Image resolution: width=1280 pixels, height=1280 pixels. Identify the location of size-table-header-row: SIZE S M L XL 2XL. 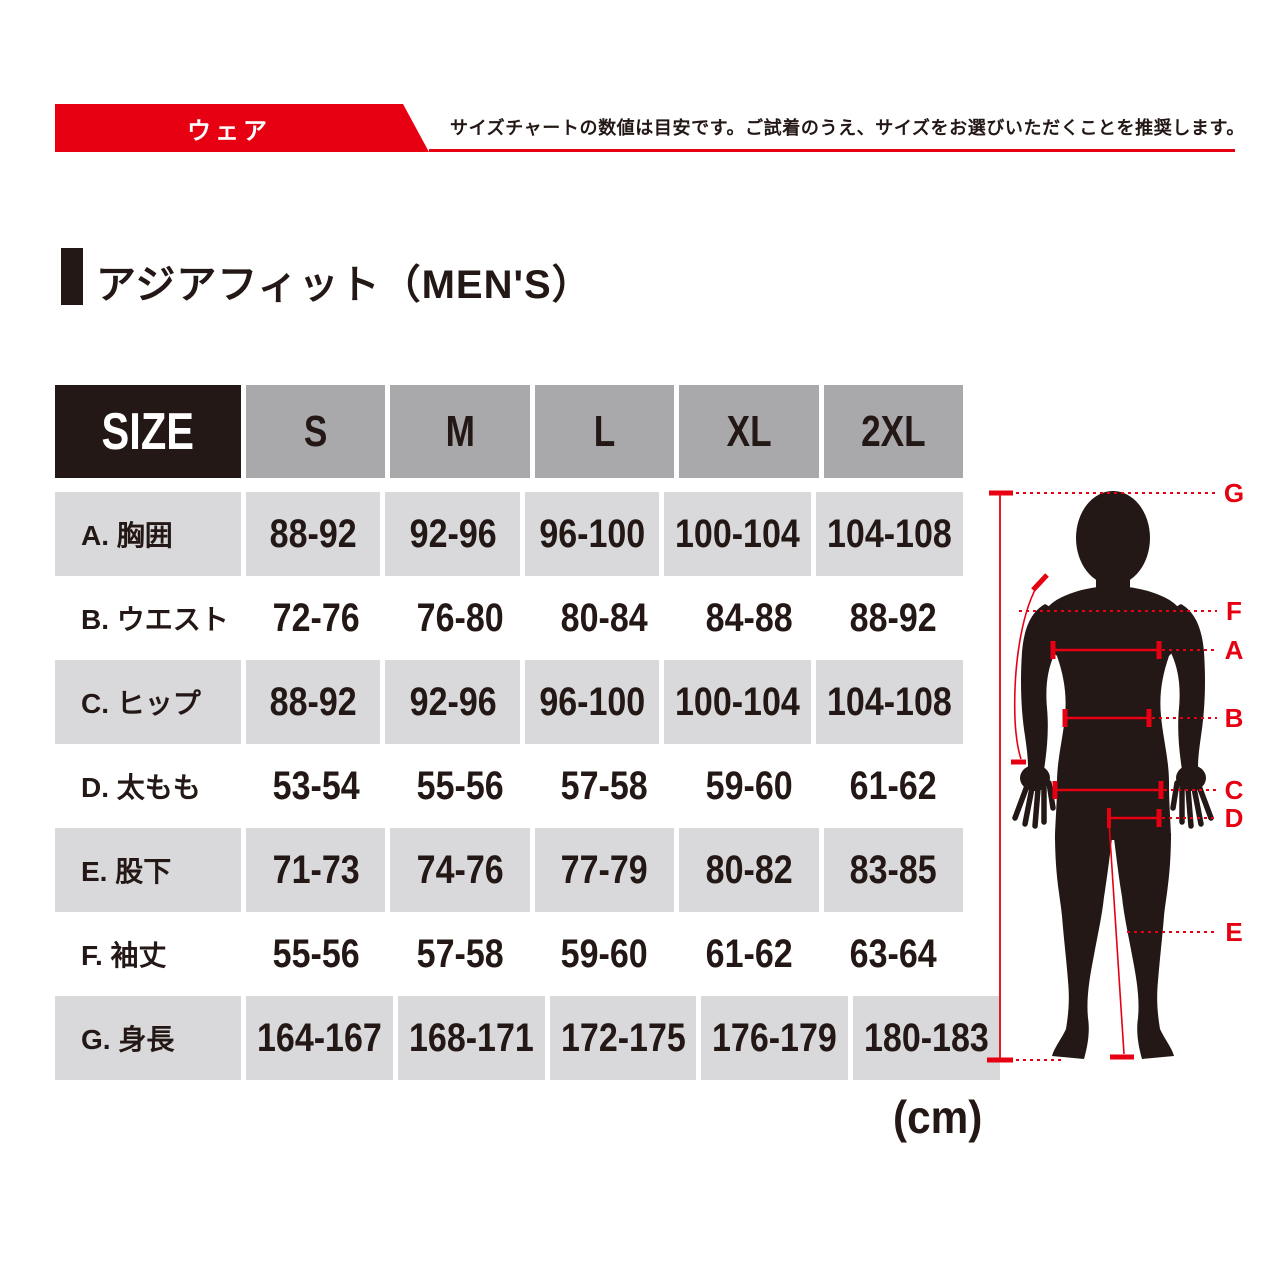
(509, 431).